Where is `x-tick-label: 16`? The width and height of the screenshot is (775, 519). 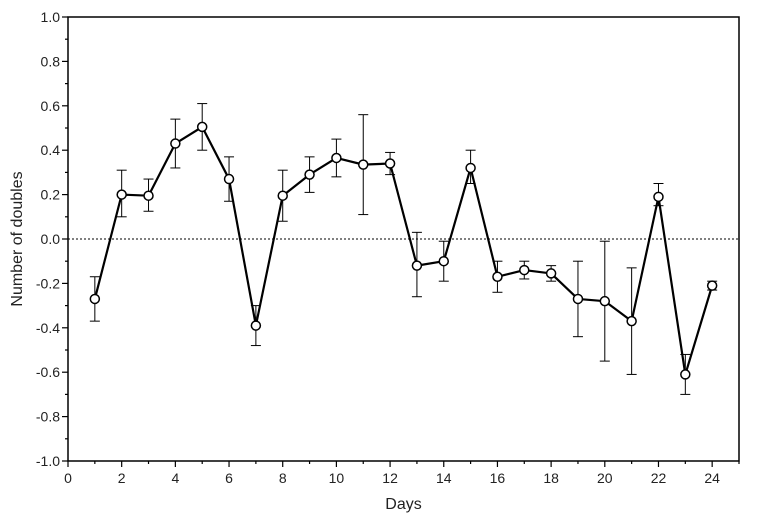 x-tick-label: 16 is located at coordinates (498, 478).